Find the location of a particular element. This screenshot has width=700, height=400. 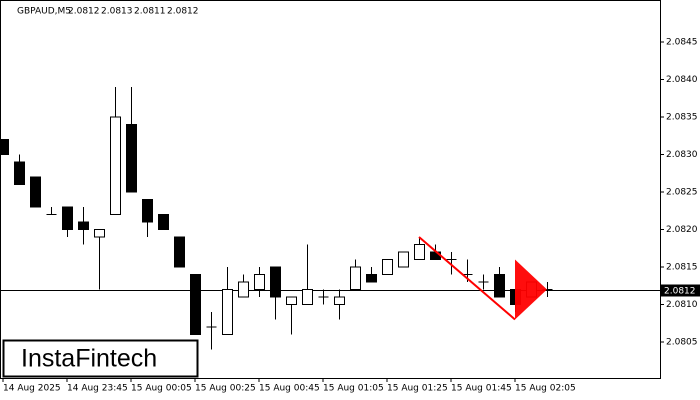

last-close: 2.0812 is located at coordinates (183, 12).